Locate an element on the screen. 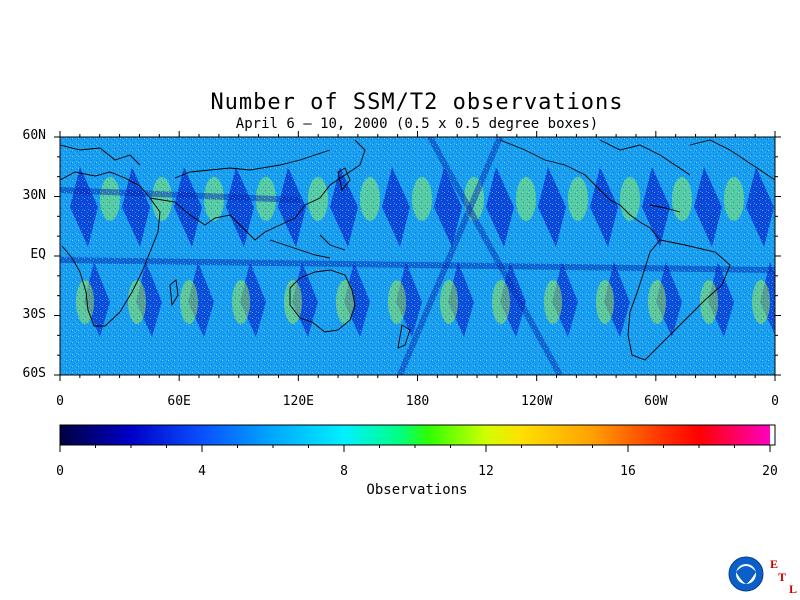 This screenshot has width=800, height=600. colorbar-frame is located at coordinates (417, 435).